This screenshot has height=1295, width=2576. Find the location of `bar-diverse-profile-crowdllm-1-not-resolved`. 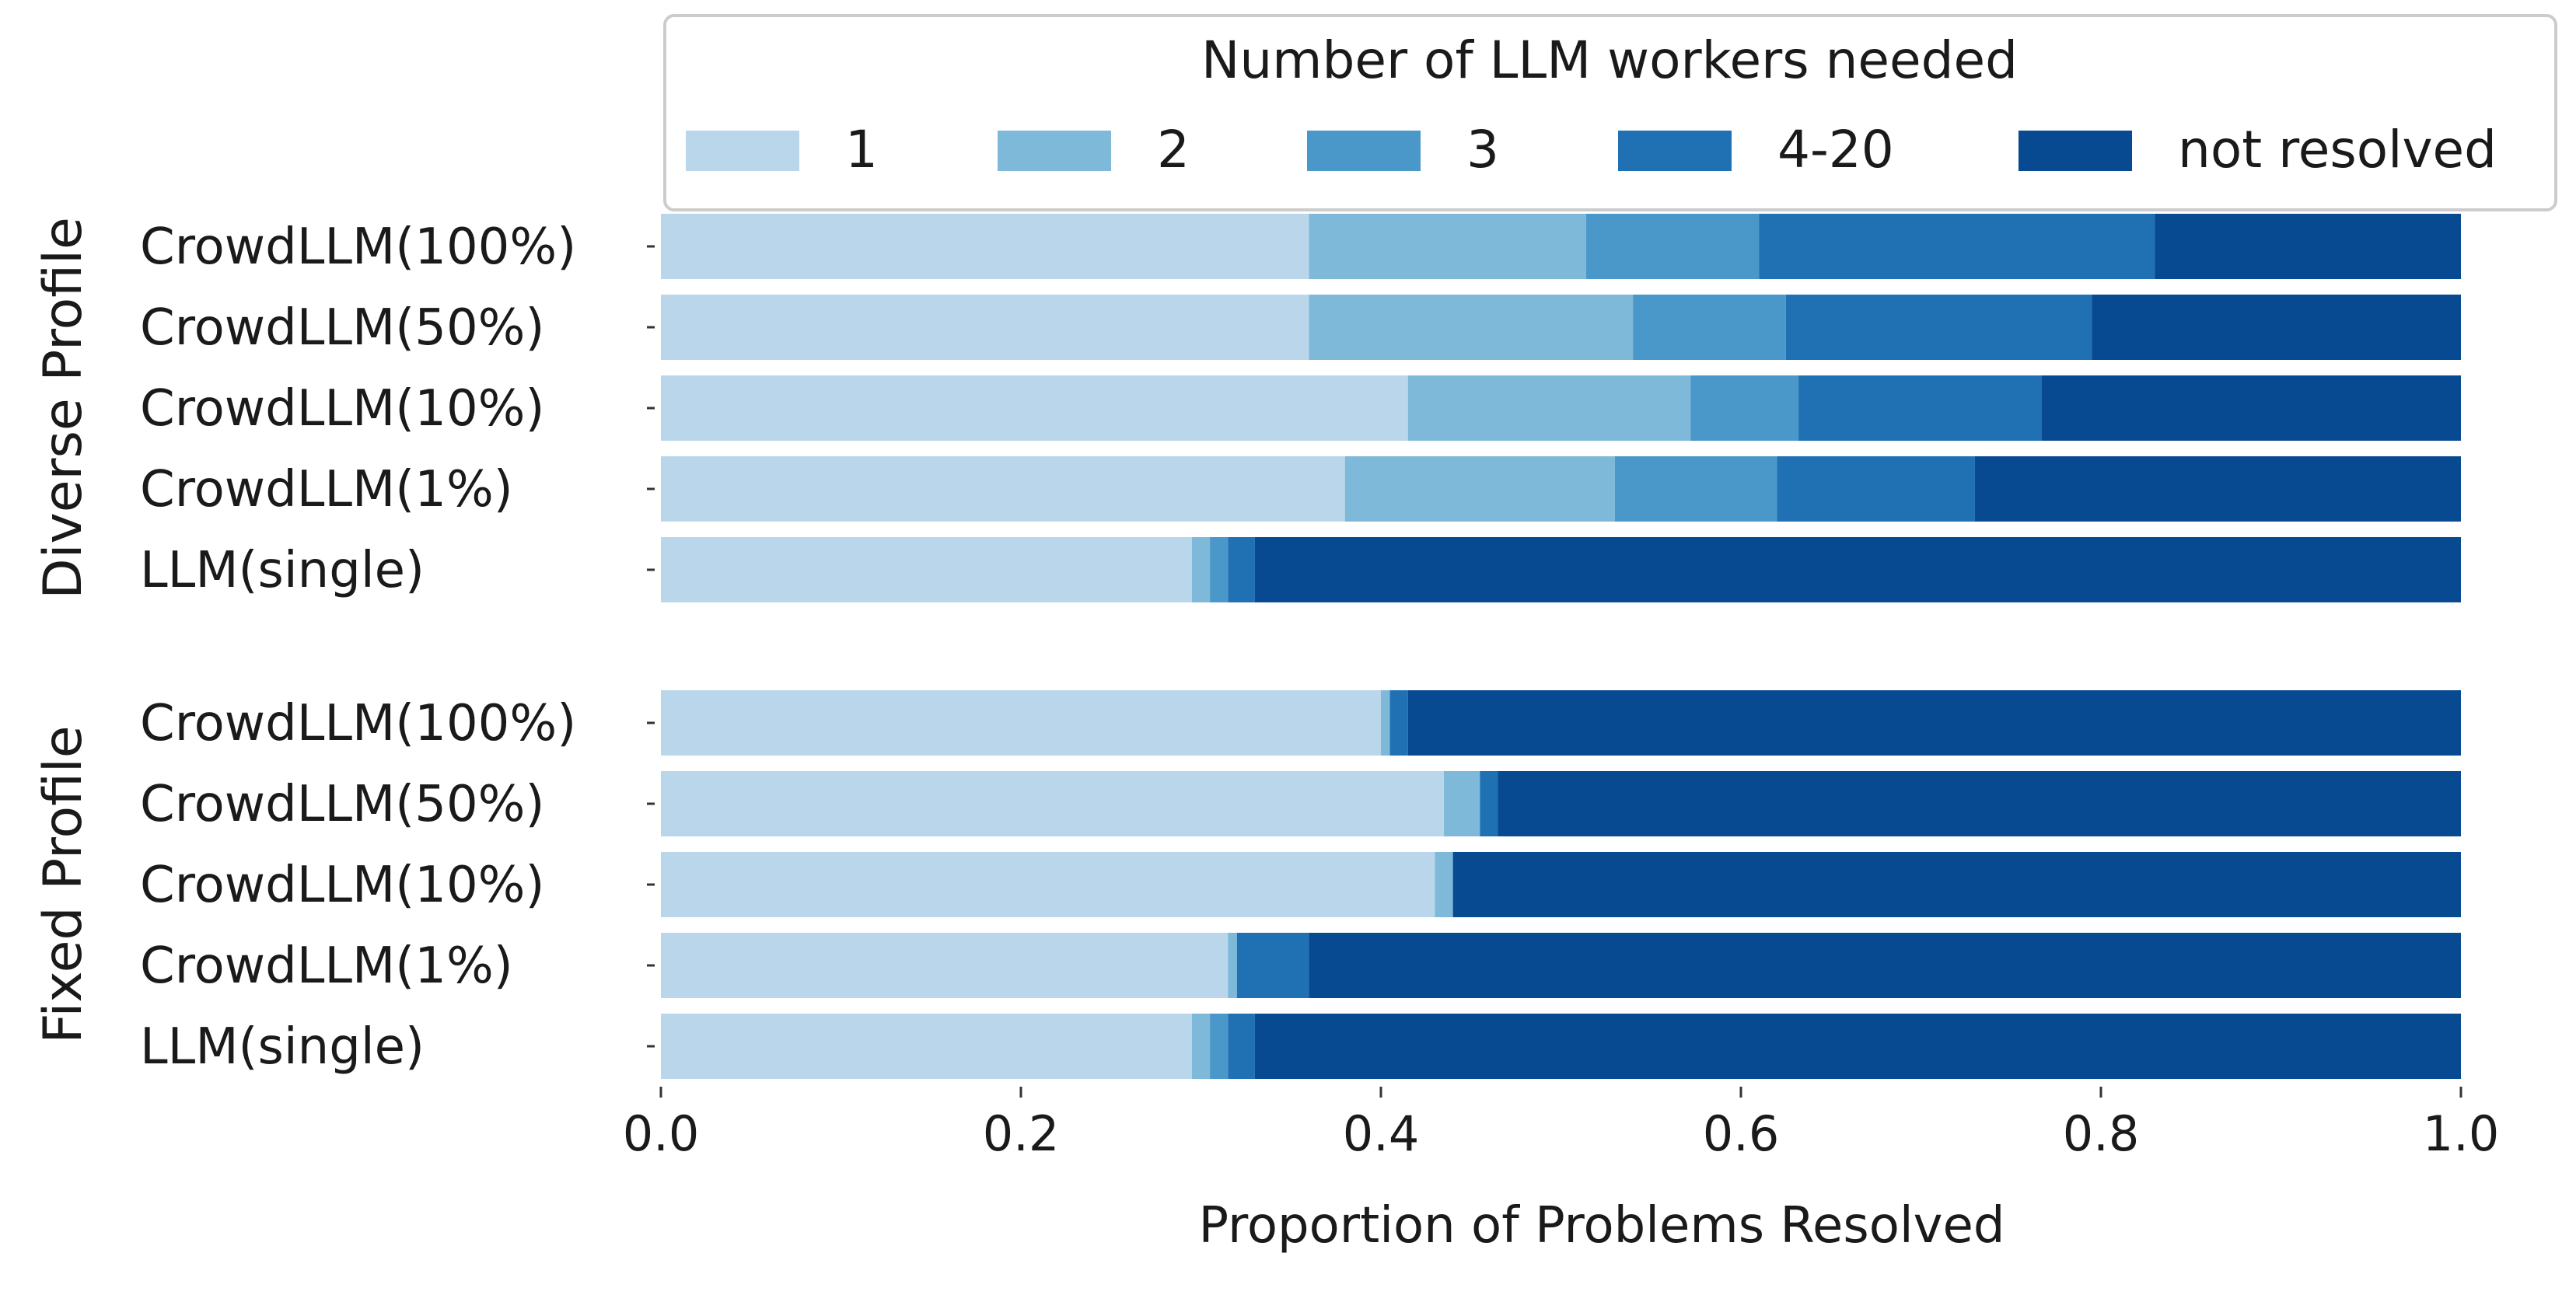

bar-diverse-profile-crowdllm-1-not-resolved is located at coordinates (2217, 489).